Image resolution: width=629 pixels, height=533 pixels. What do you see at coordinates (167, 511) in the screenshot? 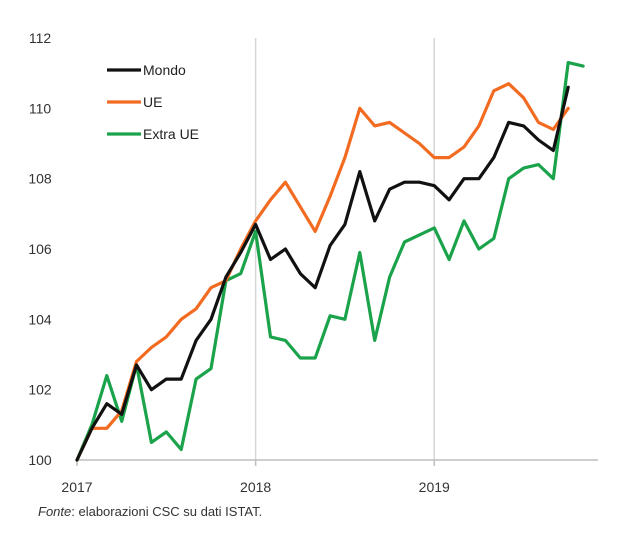
I see `source-text: : elaborazioni CSC su dati ISTAT.` at bounding box center [167, 511].